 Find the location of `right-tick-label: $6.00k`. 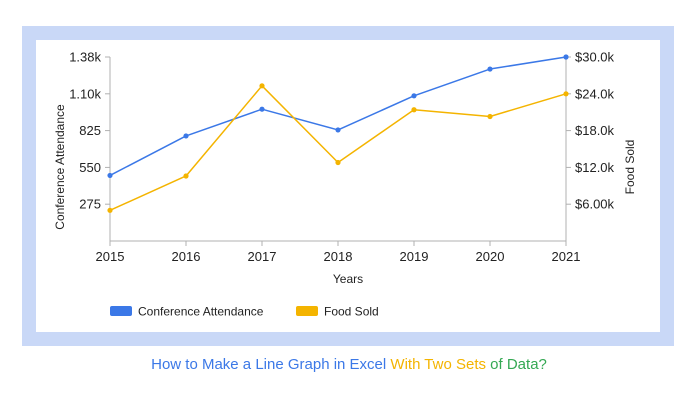

right-tick-label: $6.00k is located at coordinates (595, 204).